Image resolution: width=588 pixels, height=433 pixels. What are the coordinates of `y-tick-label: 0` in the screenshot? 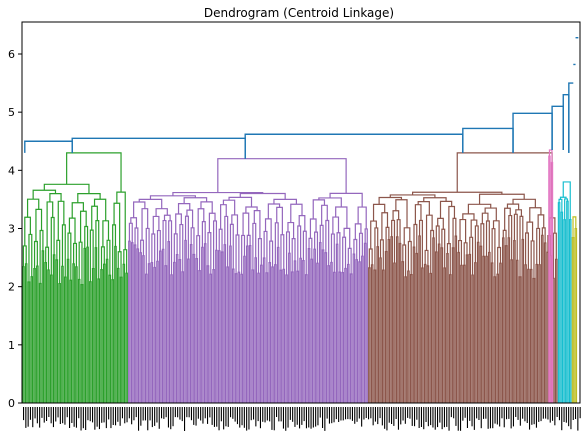 It's located at (11, 403).